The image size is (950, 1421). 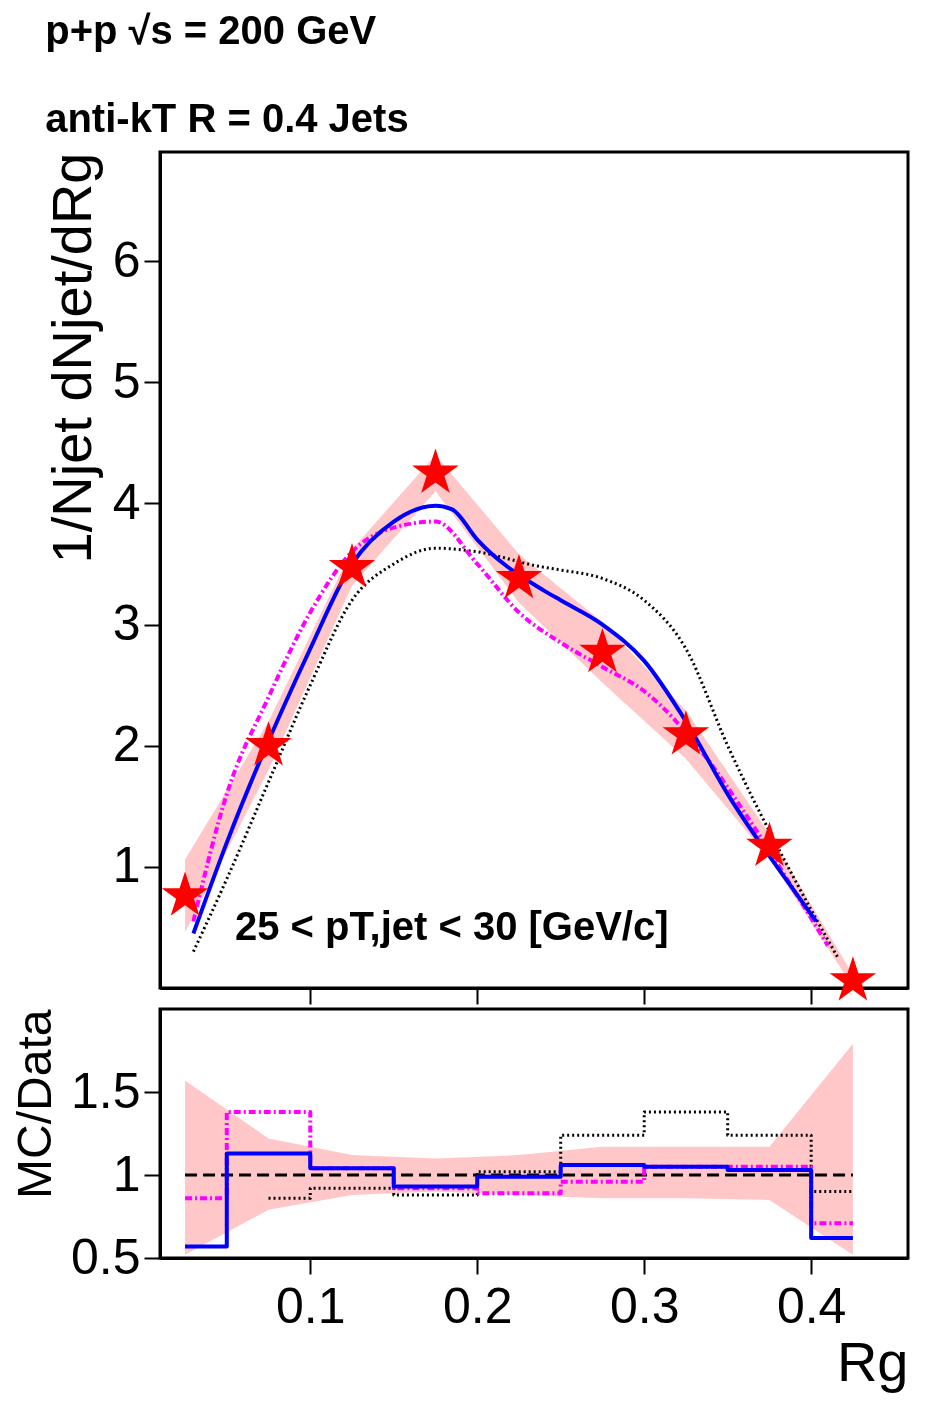 What do you see at coordinates (126, 380) in the screenshot?
I see `y-tick-label: 5` at bounding box center [126, 380].